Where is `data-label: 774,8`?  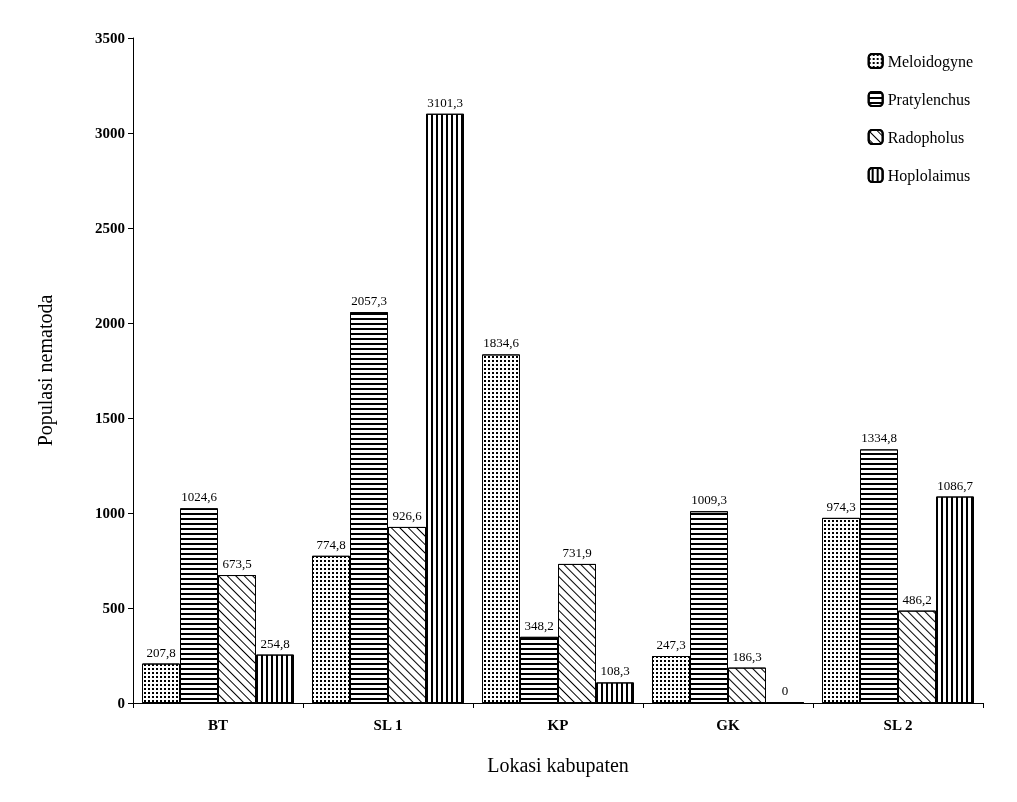
data-label: 774,8 is located at coordinates (331, 544).